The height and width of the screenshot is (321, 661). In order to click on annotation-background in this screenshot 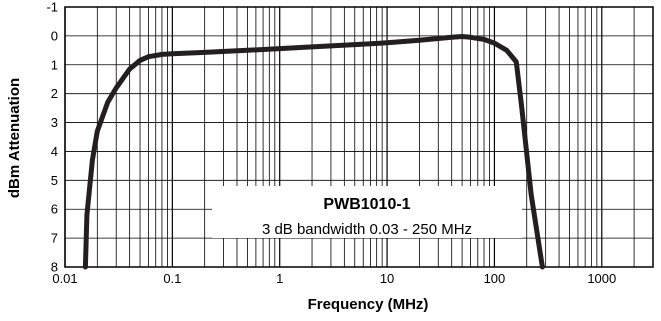, I will do `click(367, 212)`.